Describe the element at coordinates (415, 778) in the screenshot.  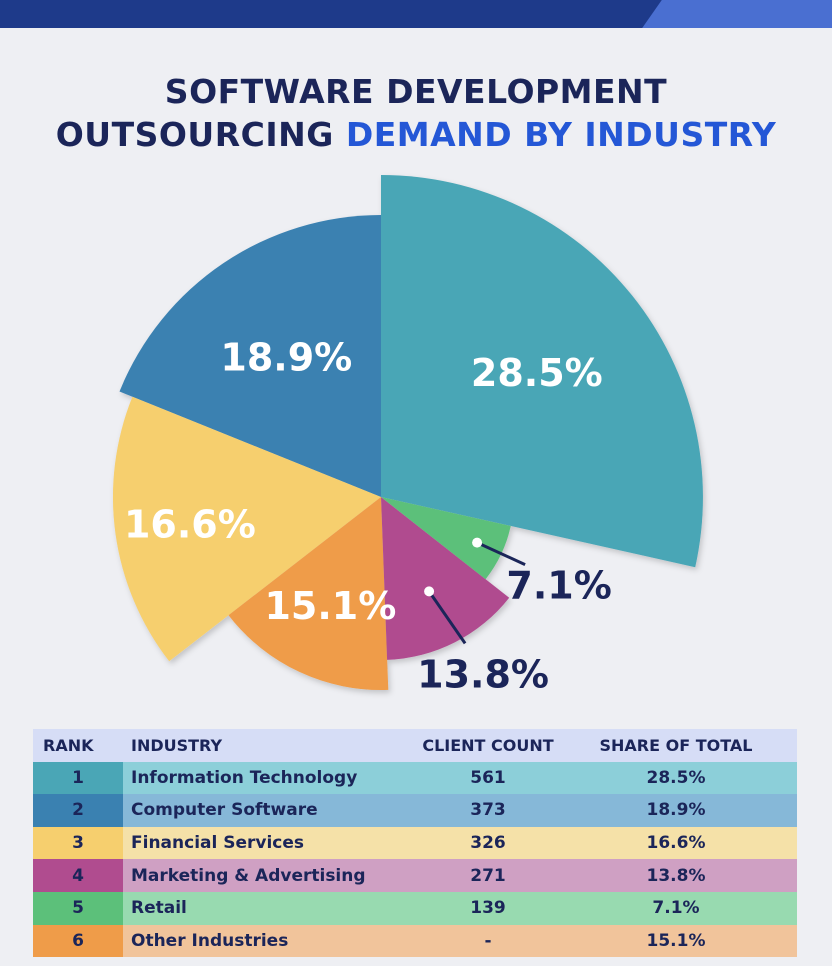
I see `table-row: 1 Information Technology 561 28.5%` at that location.